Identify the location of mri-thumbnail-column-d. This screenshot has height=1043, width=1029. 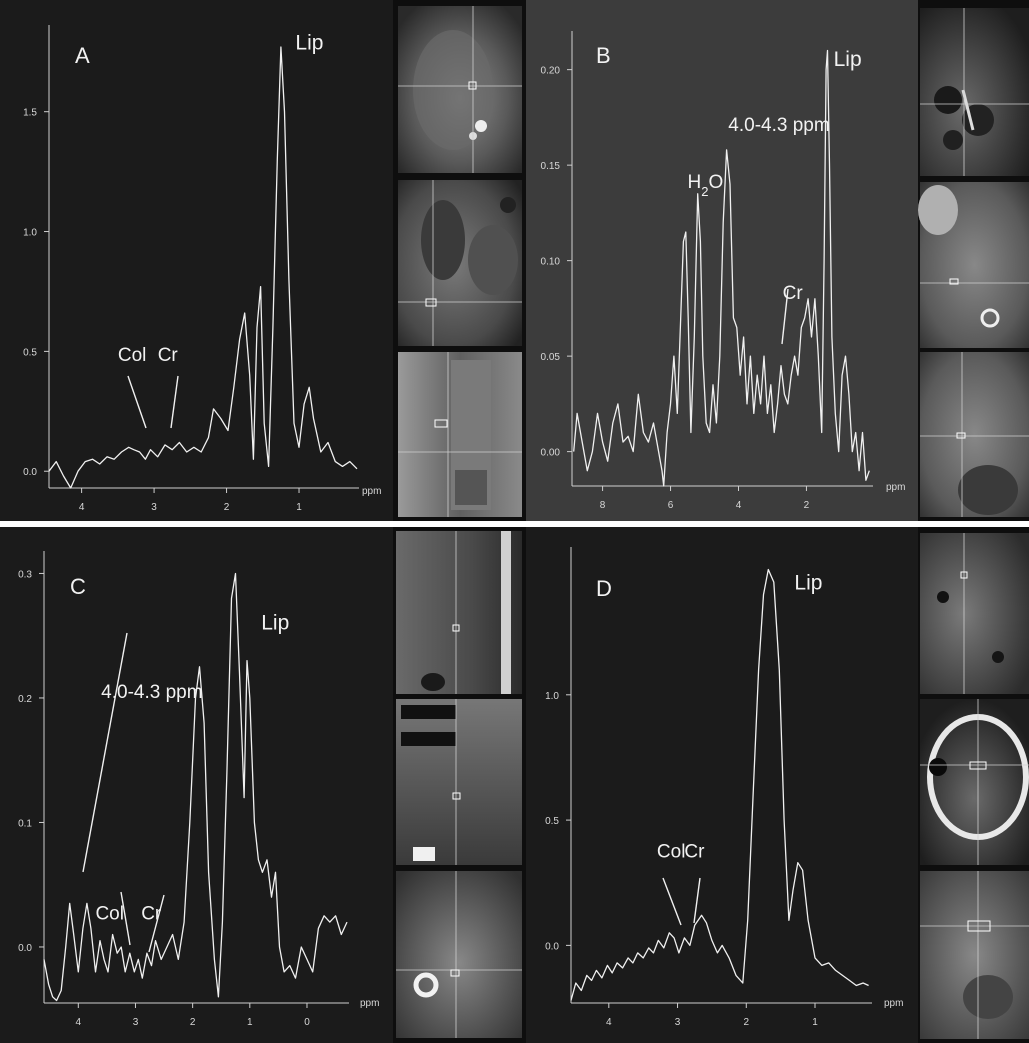
(973, 785).